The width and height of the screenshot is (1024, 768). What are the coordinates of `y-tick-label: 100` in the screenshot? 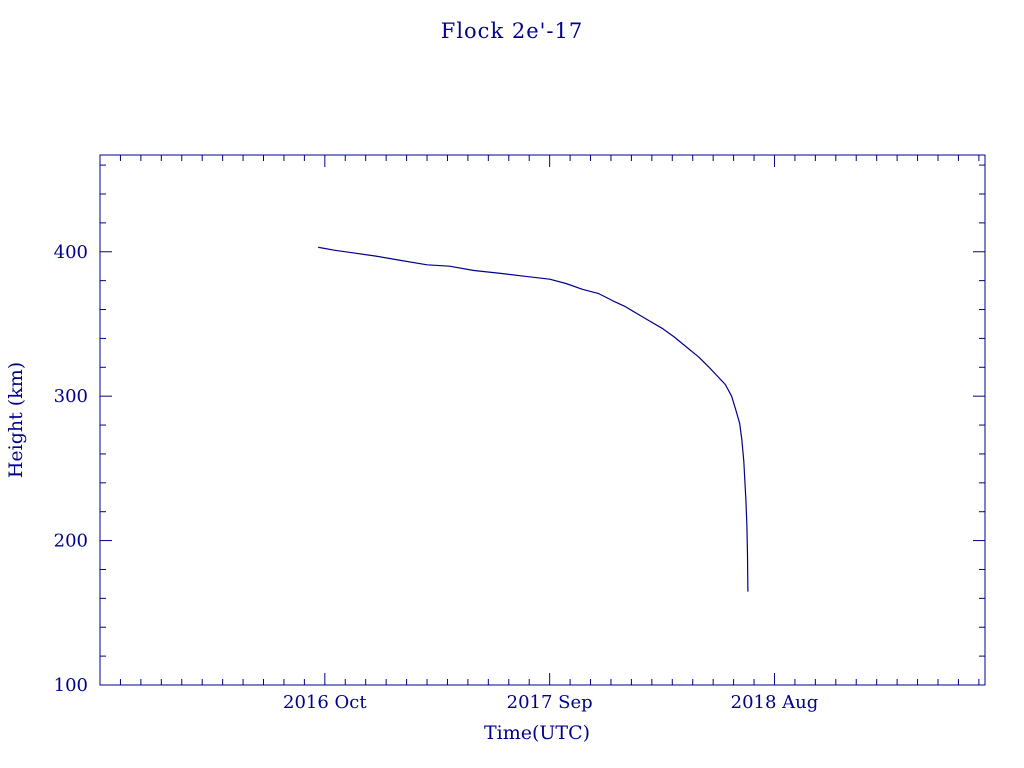 It's located at (71, 685).